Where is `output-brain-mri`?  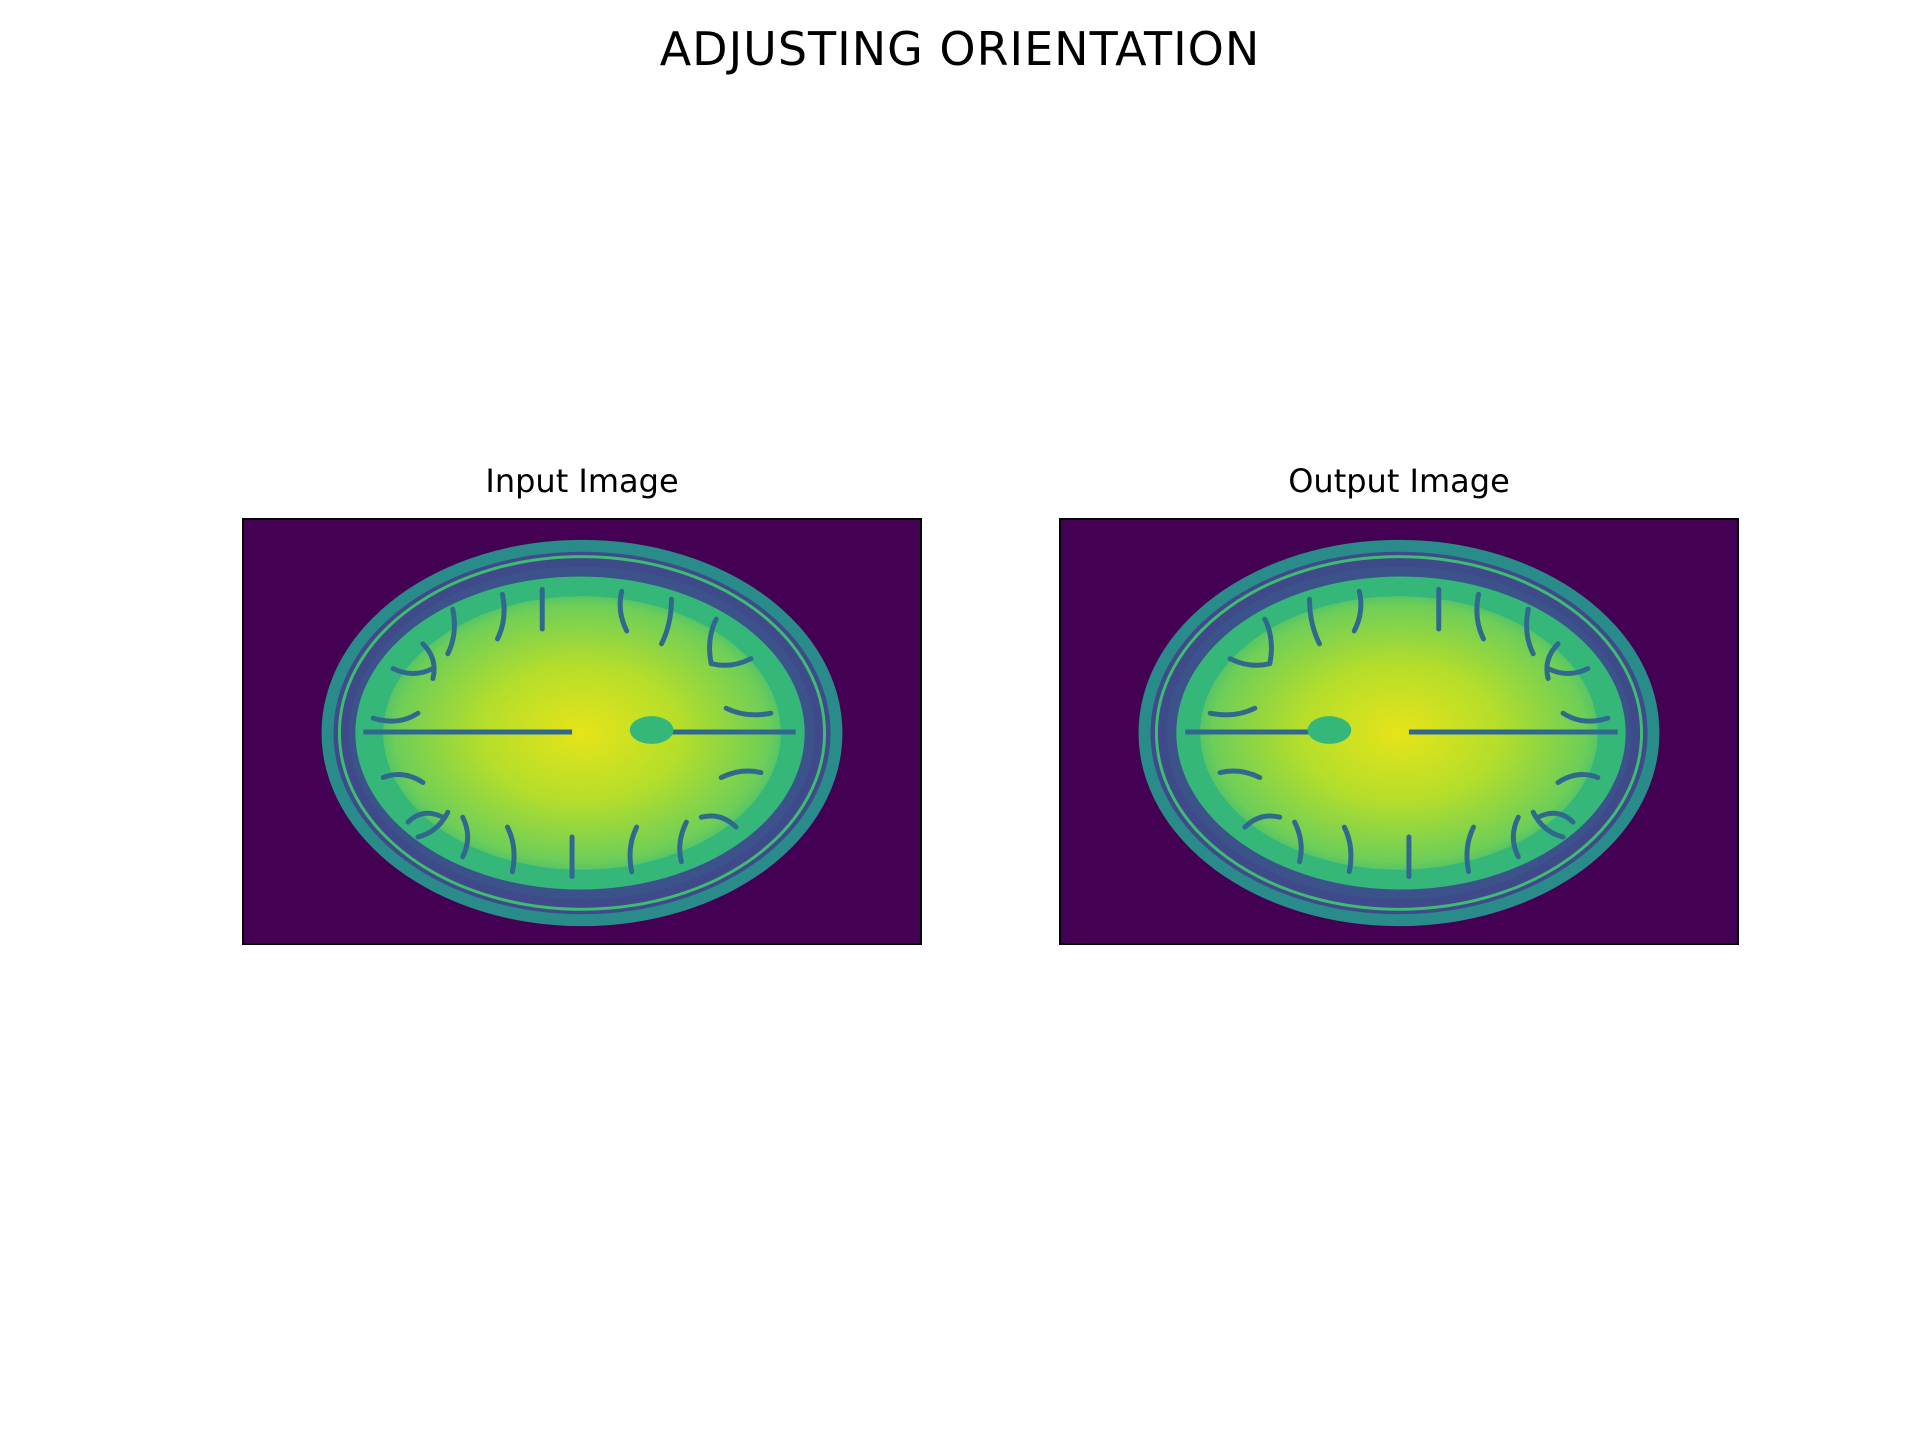 output-brain-mri is located at coordinates (1399, 731).